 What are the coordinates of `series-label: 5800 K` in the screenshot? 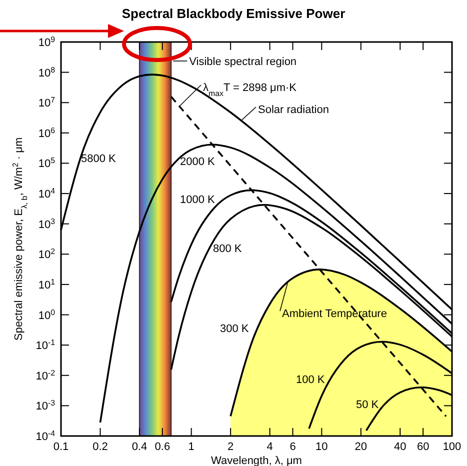 It's located at (99, 159).